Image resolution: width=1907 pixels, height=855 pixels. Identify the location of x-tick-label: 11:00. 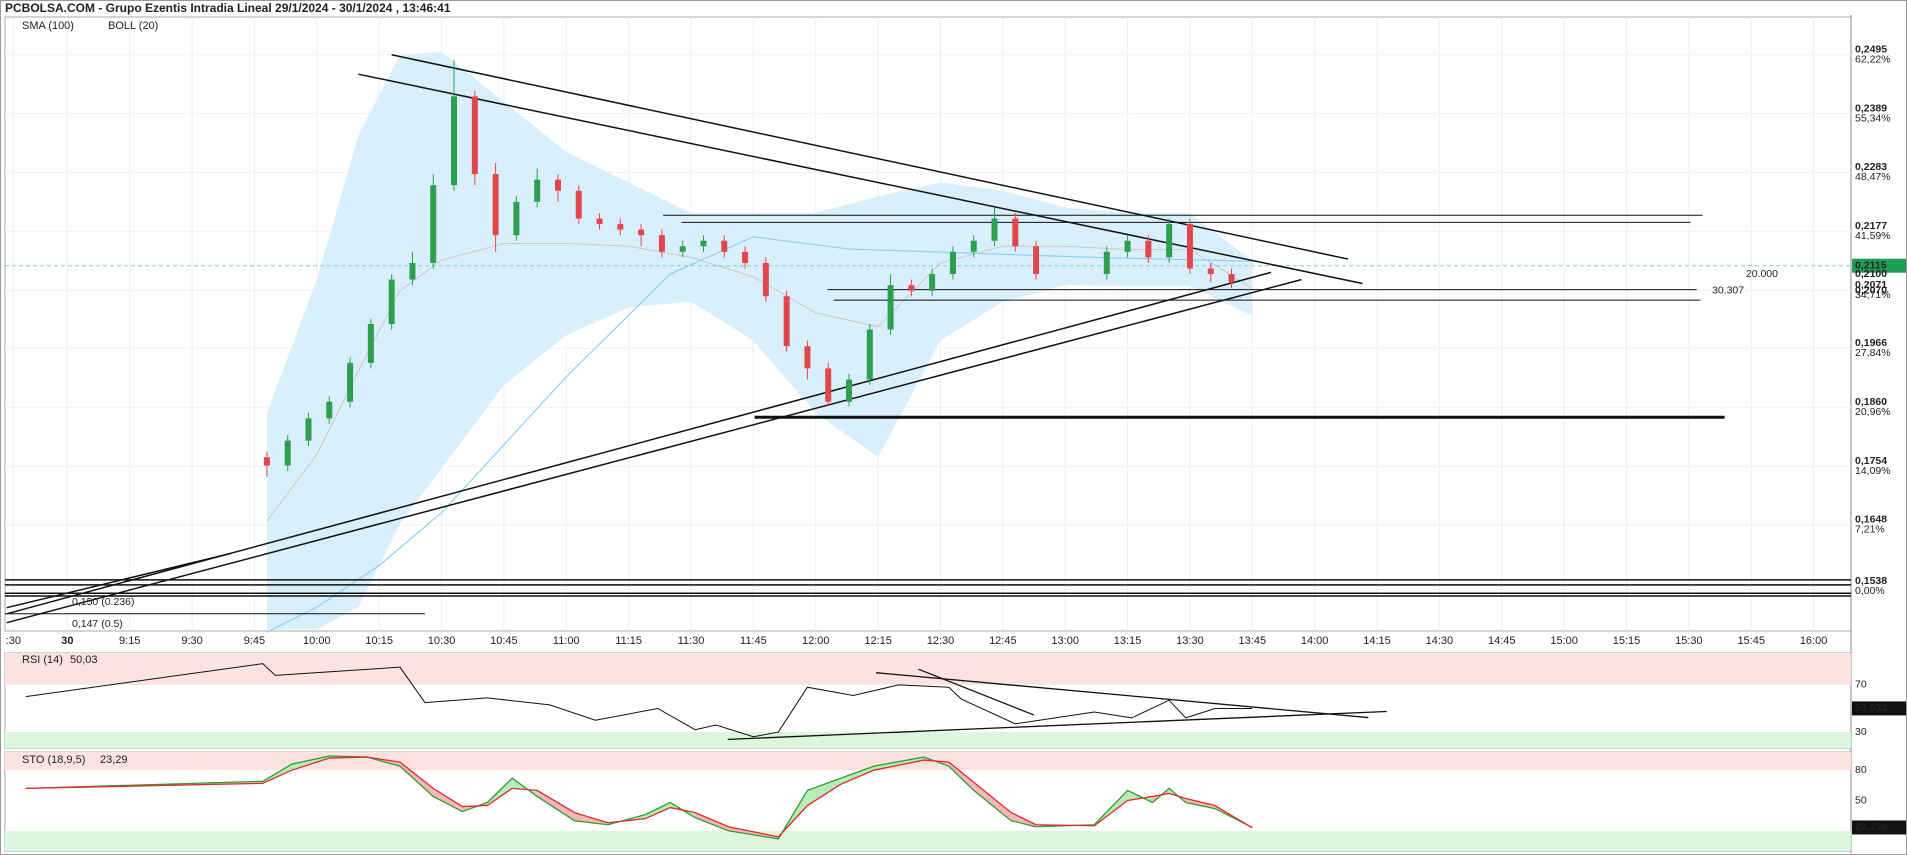
(566, 641).